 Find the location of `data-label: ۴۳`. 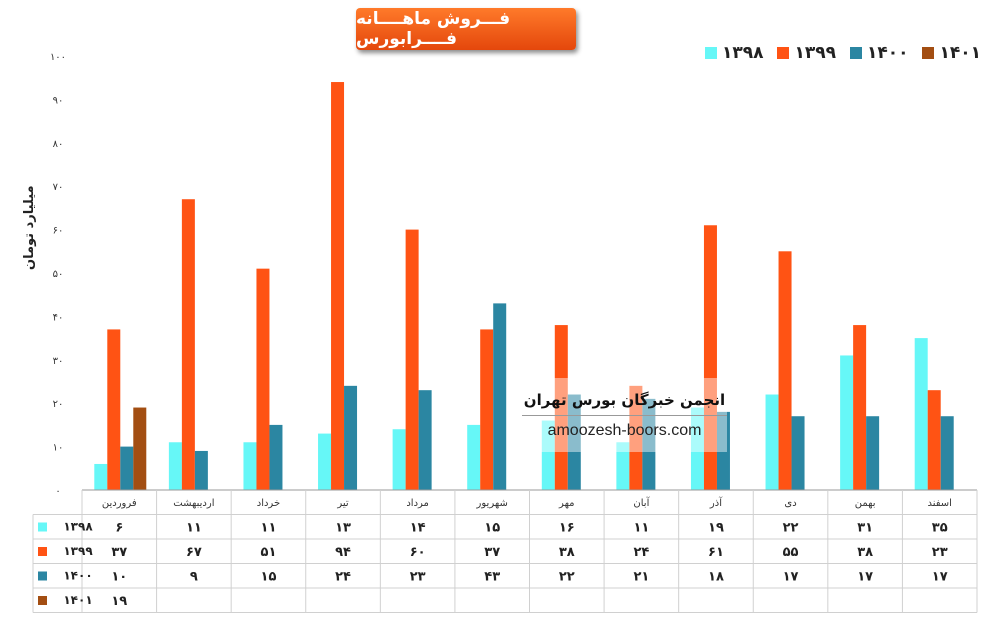

data-label: ۴۳ is located at coordinates (492, 577).